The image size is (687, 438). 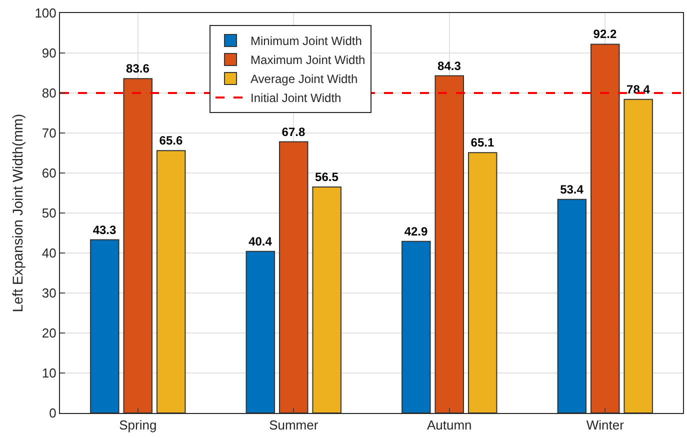 What do you see at coordinates (49, 333) in the screenshot?
I see `y-tick-label: 20` at bounding box center [49, 333].